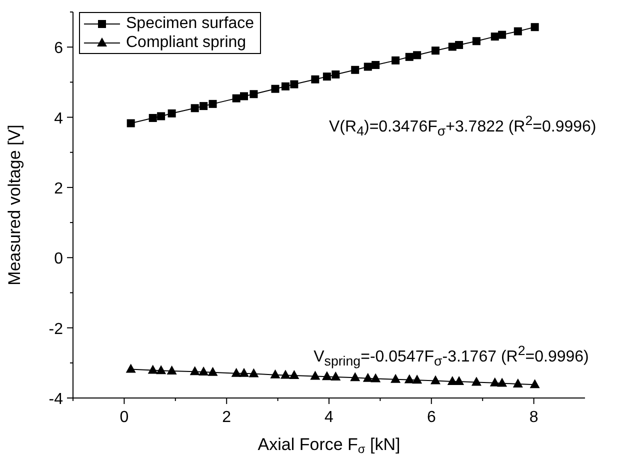 Image resolution: width=624 pixels, height=466 pixels. Describe the element at coordinates (59, 259) in the screenshot. I see `y-tick-label: 0` at that location.